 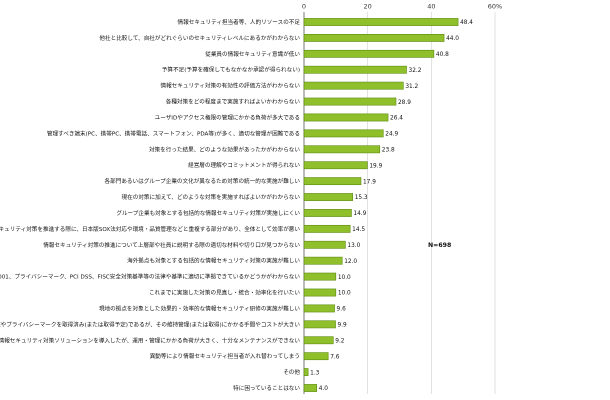 What do you see at coordinates (396, 119) in the screenshot?
I see `value-label: 26.4` at bounding box center [396, 119].